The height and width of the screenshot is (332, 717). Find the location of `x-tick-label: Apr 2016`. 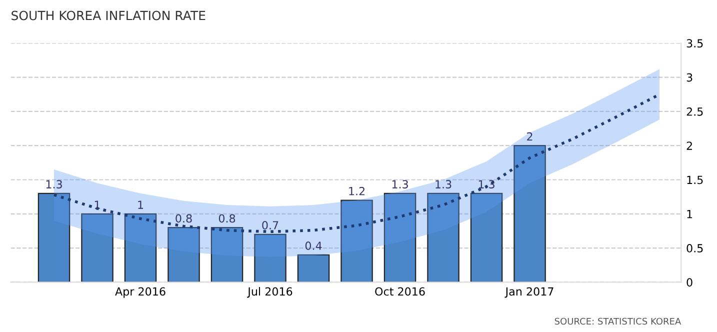

x-tick-label: Apr 2016 is located at coordinates (140, 292).